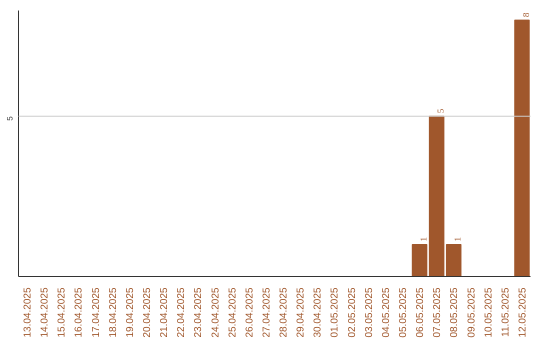 The width and height of the screenshot is (540, 340). Describe the element at coordinates (284, 312) in the screenshot. I see `x-tick-label: 28.04.2025` at that location.